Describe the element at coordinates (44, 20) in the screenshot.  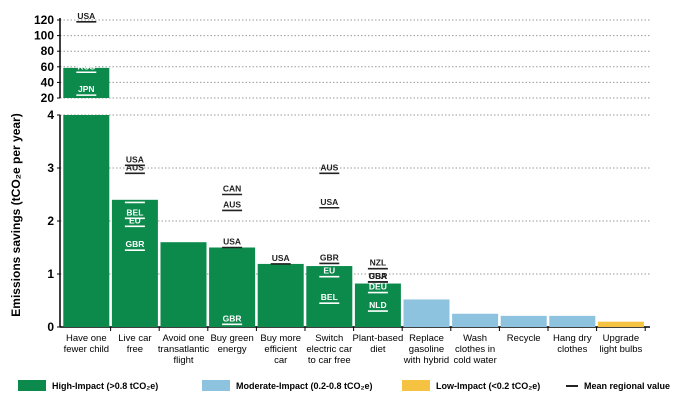
I see `y-tick-upper: 120` at that location.